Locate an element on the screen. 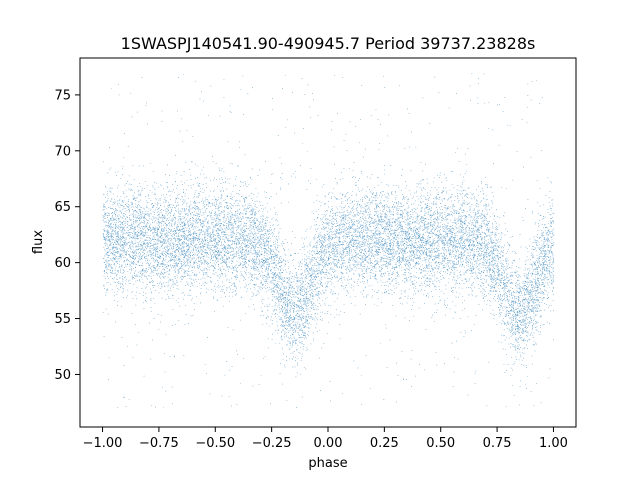 This screenshot has height=480, width=640. y-tick-label: 50 is located at coordinates (62, 375).